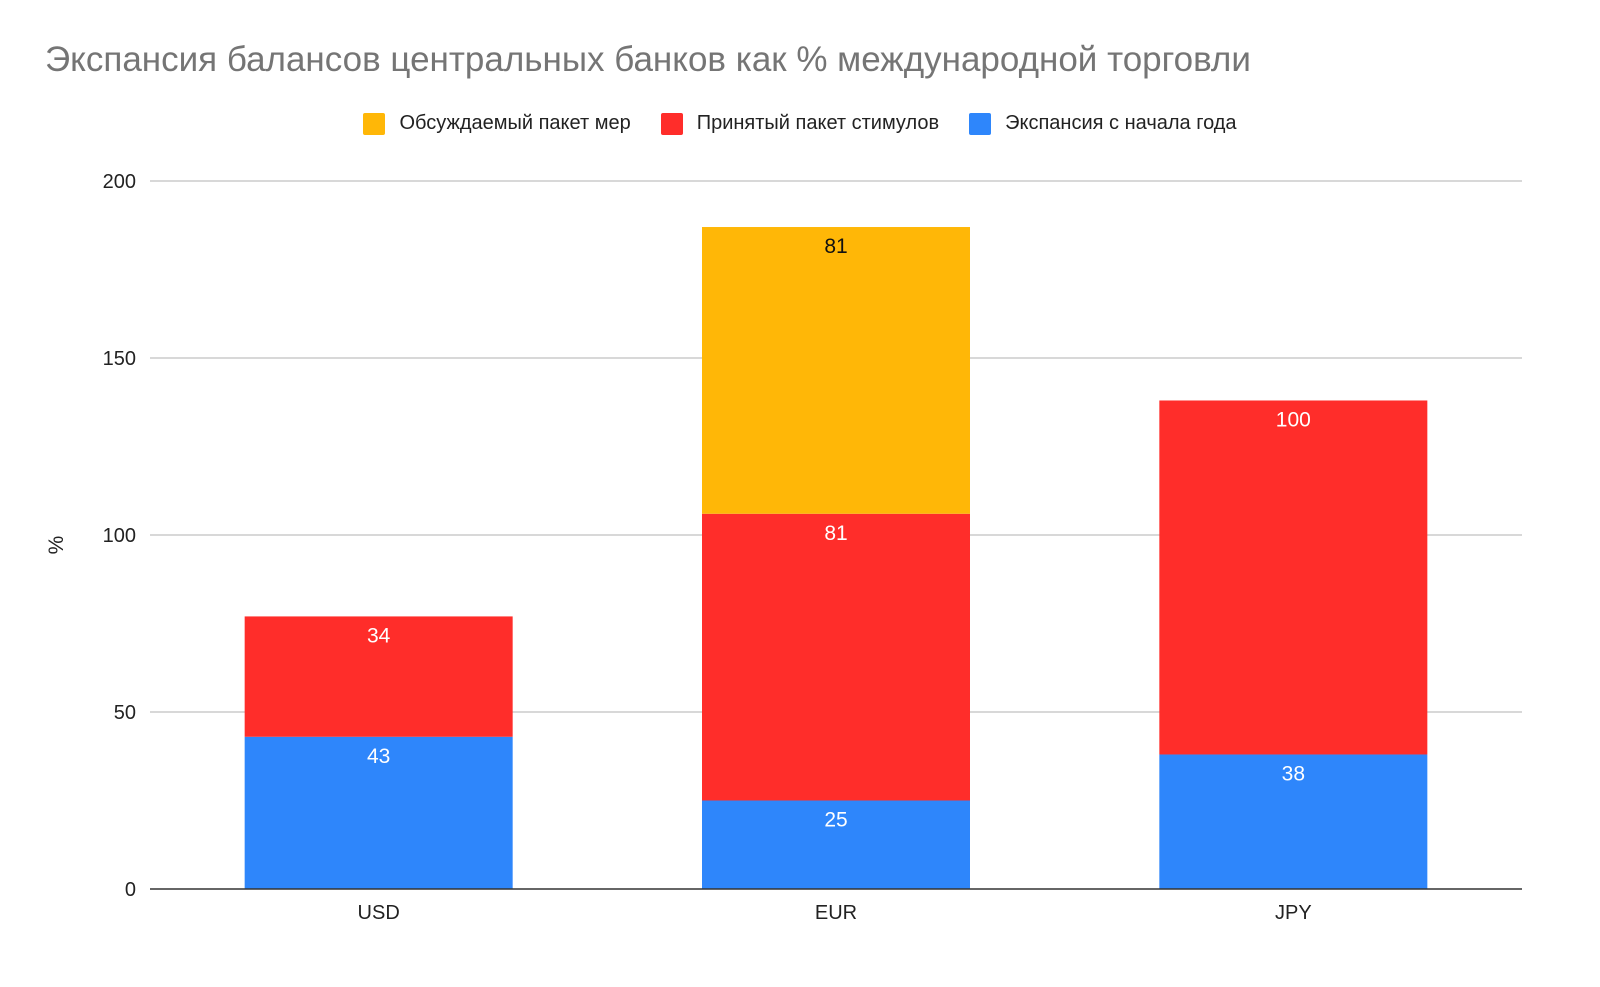 Image resolution: width=1600 pixels, height=987 pixels. Describe the element at coordinates (130, 890) in the screenshot. I see `y-tick-label: 0` at that location.